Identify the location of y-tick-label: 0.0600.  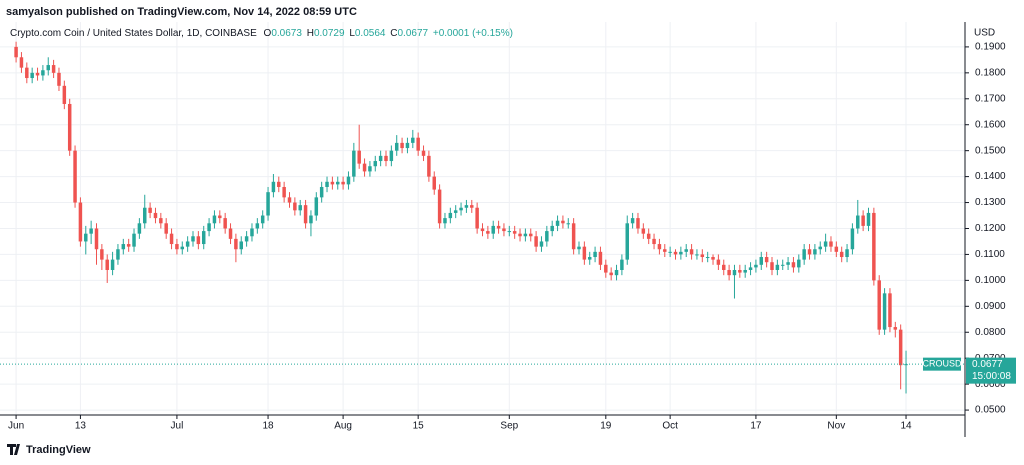
(990, 384).